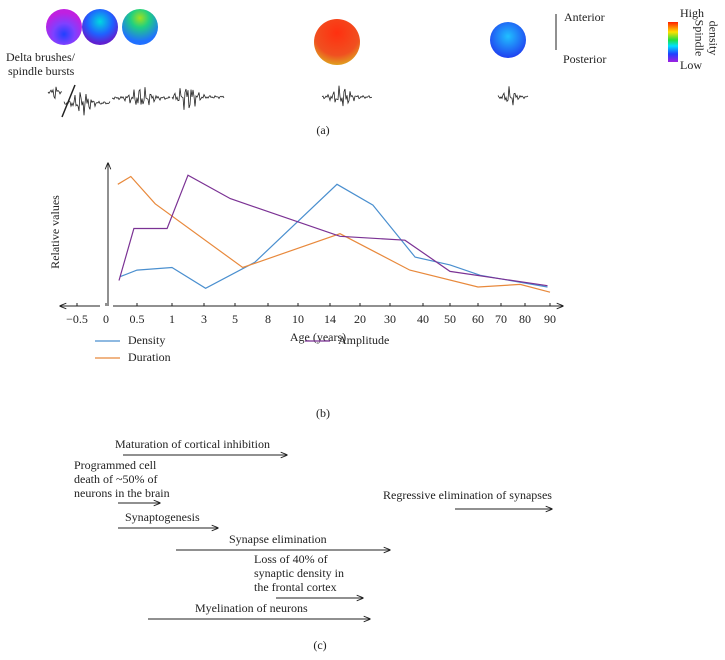 The height and width of the screenshot is (660, 725). Describe the element at coordinates (77, 319) in the screenshot. I see `x-tick-label: −0.5` at that location.